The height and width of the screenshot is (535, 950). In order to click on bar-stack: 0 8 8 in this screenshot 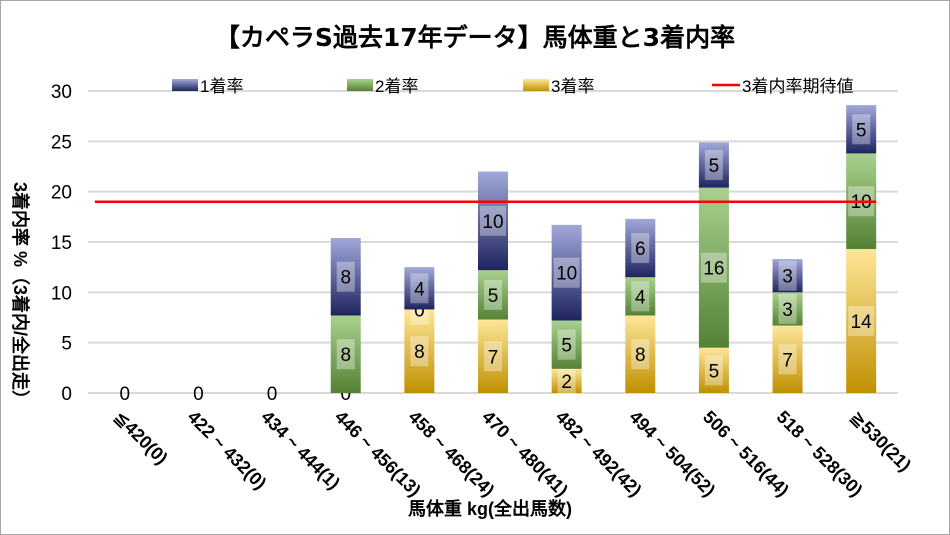, I will do `click(345, 321)`.